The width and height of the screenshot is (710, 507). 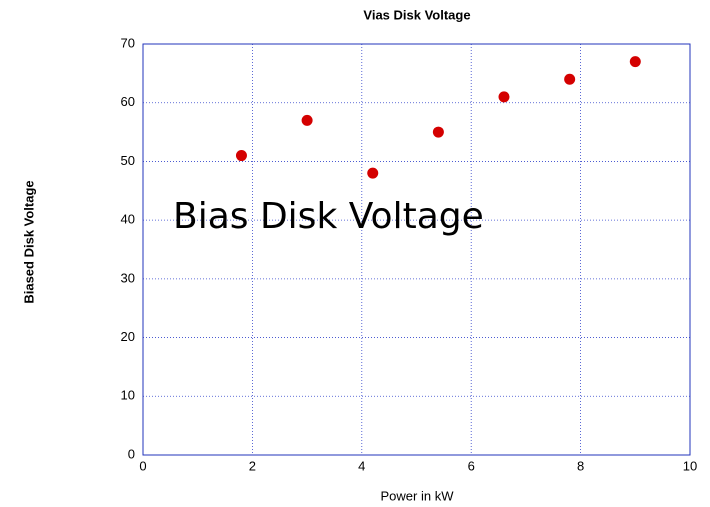 What do you see at coordinates (128, 277) in the screenshot?
I see `y-tick-label: 30` at bounding box center [128, 277].